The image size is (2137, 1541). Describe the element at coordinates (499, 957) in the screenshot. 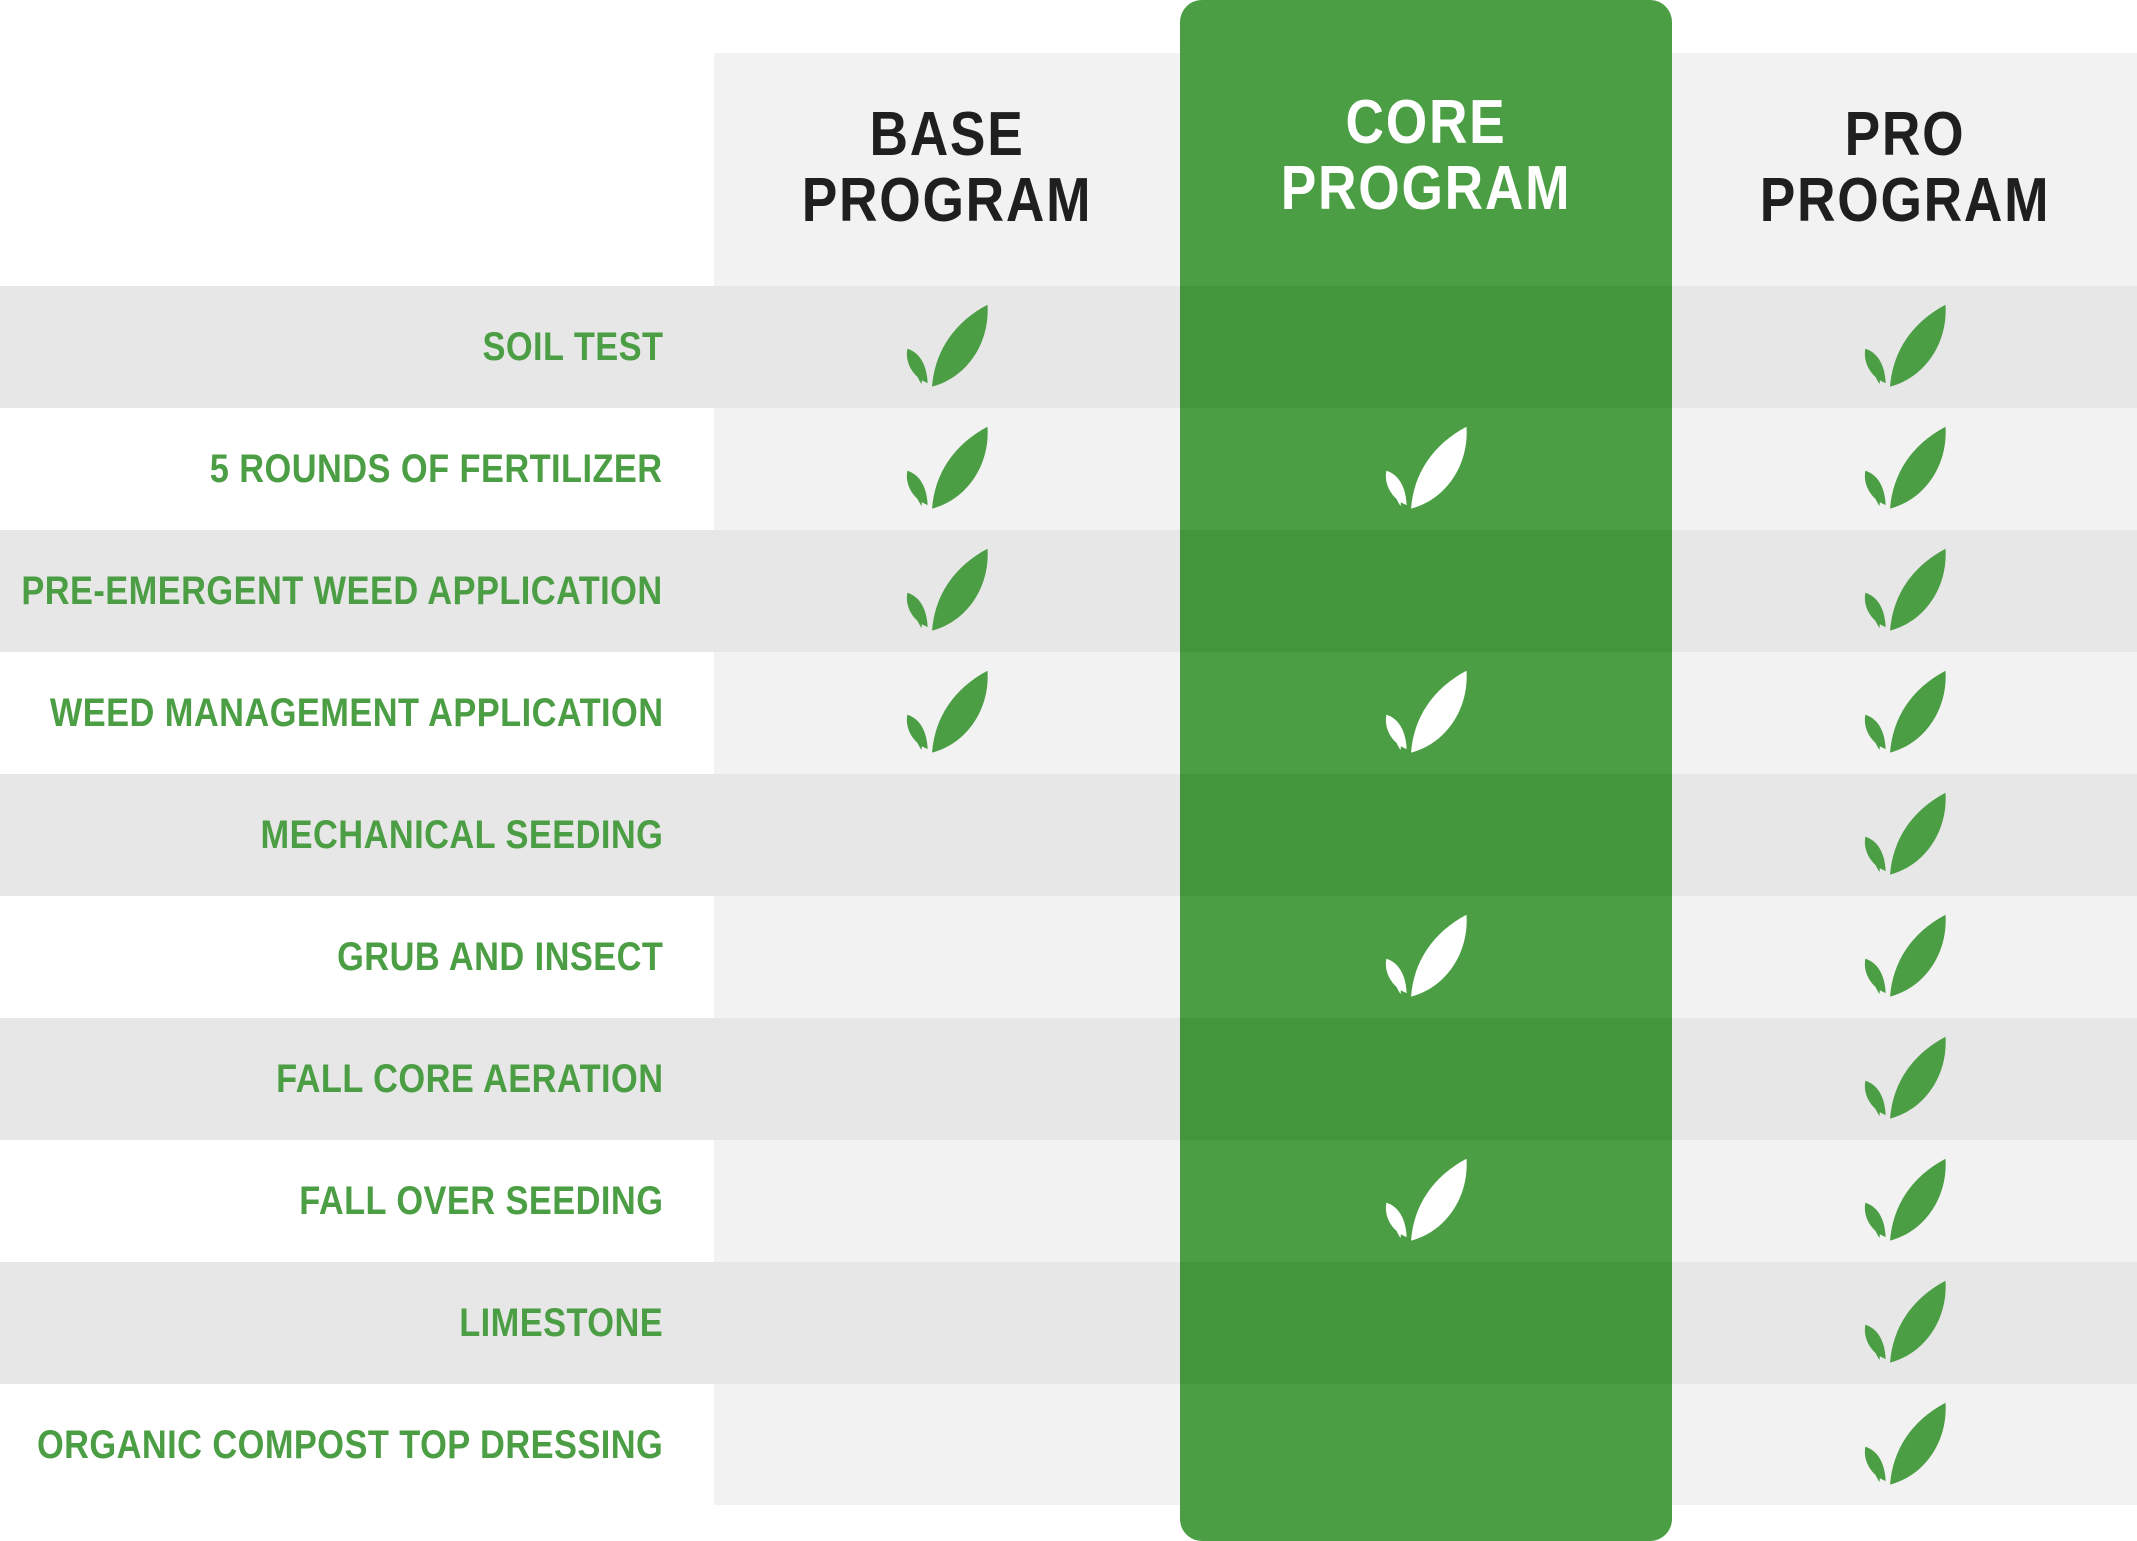

I see `feature-label: GRUB AND INSECT` at that location.